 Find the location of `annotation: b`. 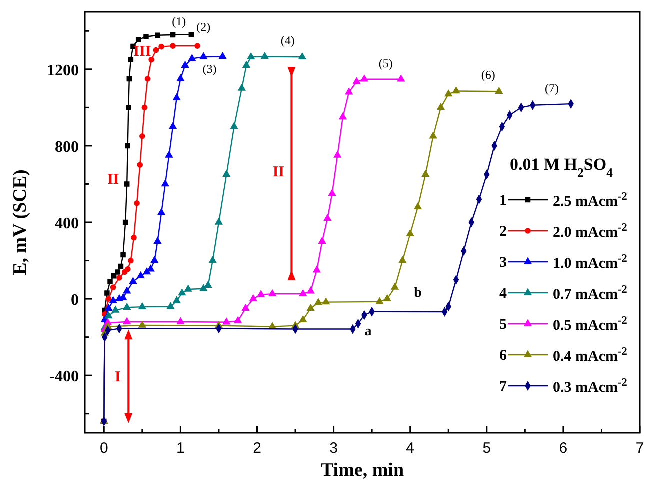

annotation: b is located at coordinates (418, 294).